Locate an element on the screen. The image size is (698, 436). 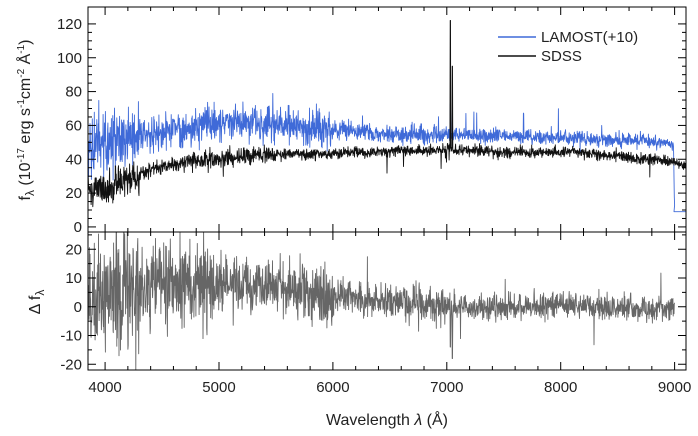
y-tick-label: 80 is located at coordinates (73, 92).